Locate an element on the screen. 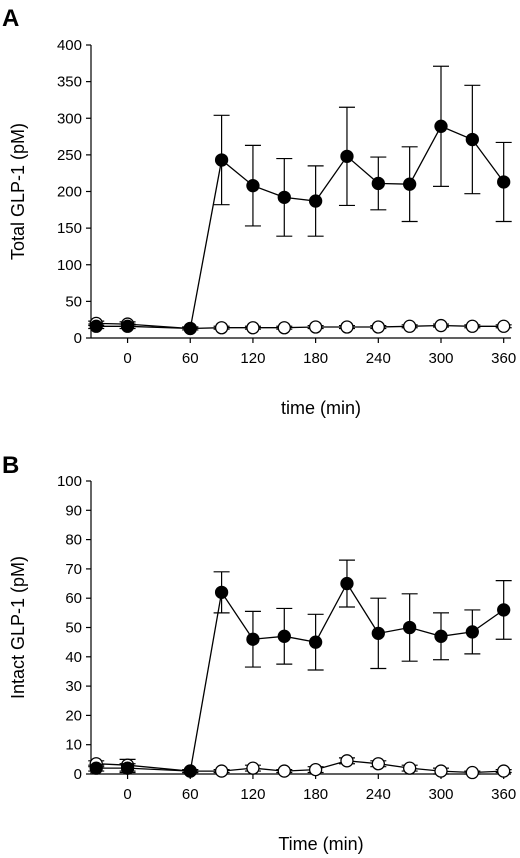 Image resolution: width=520 pixels, height=858 pixels. panel-label: A is located at coordinates (10, 18).